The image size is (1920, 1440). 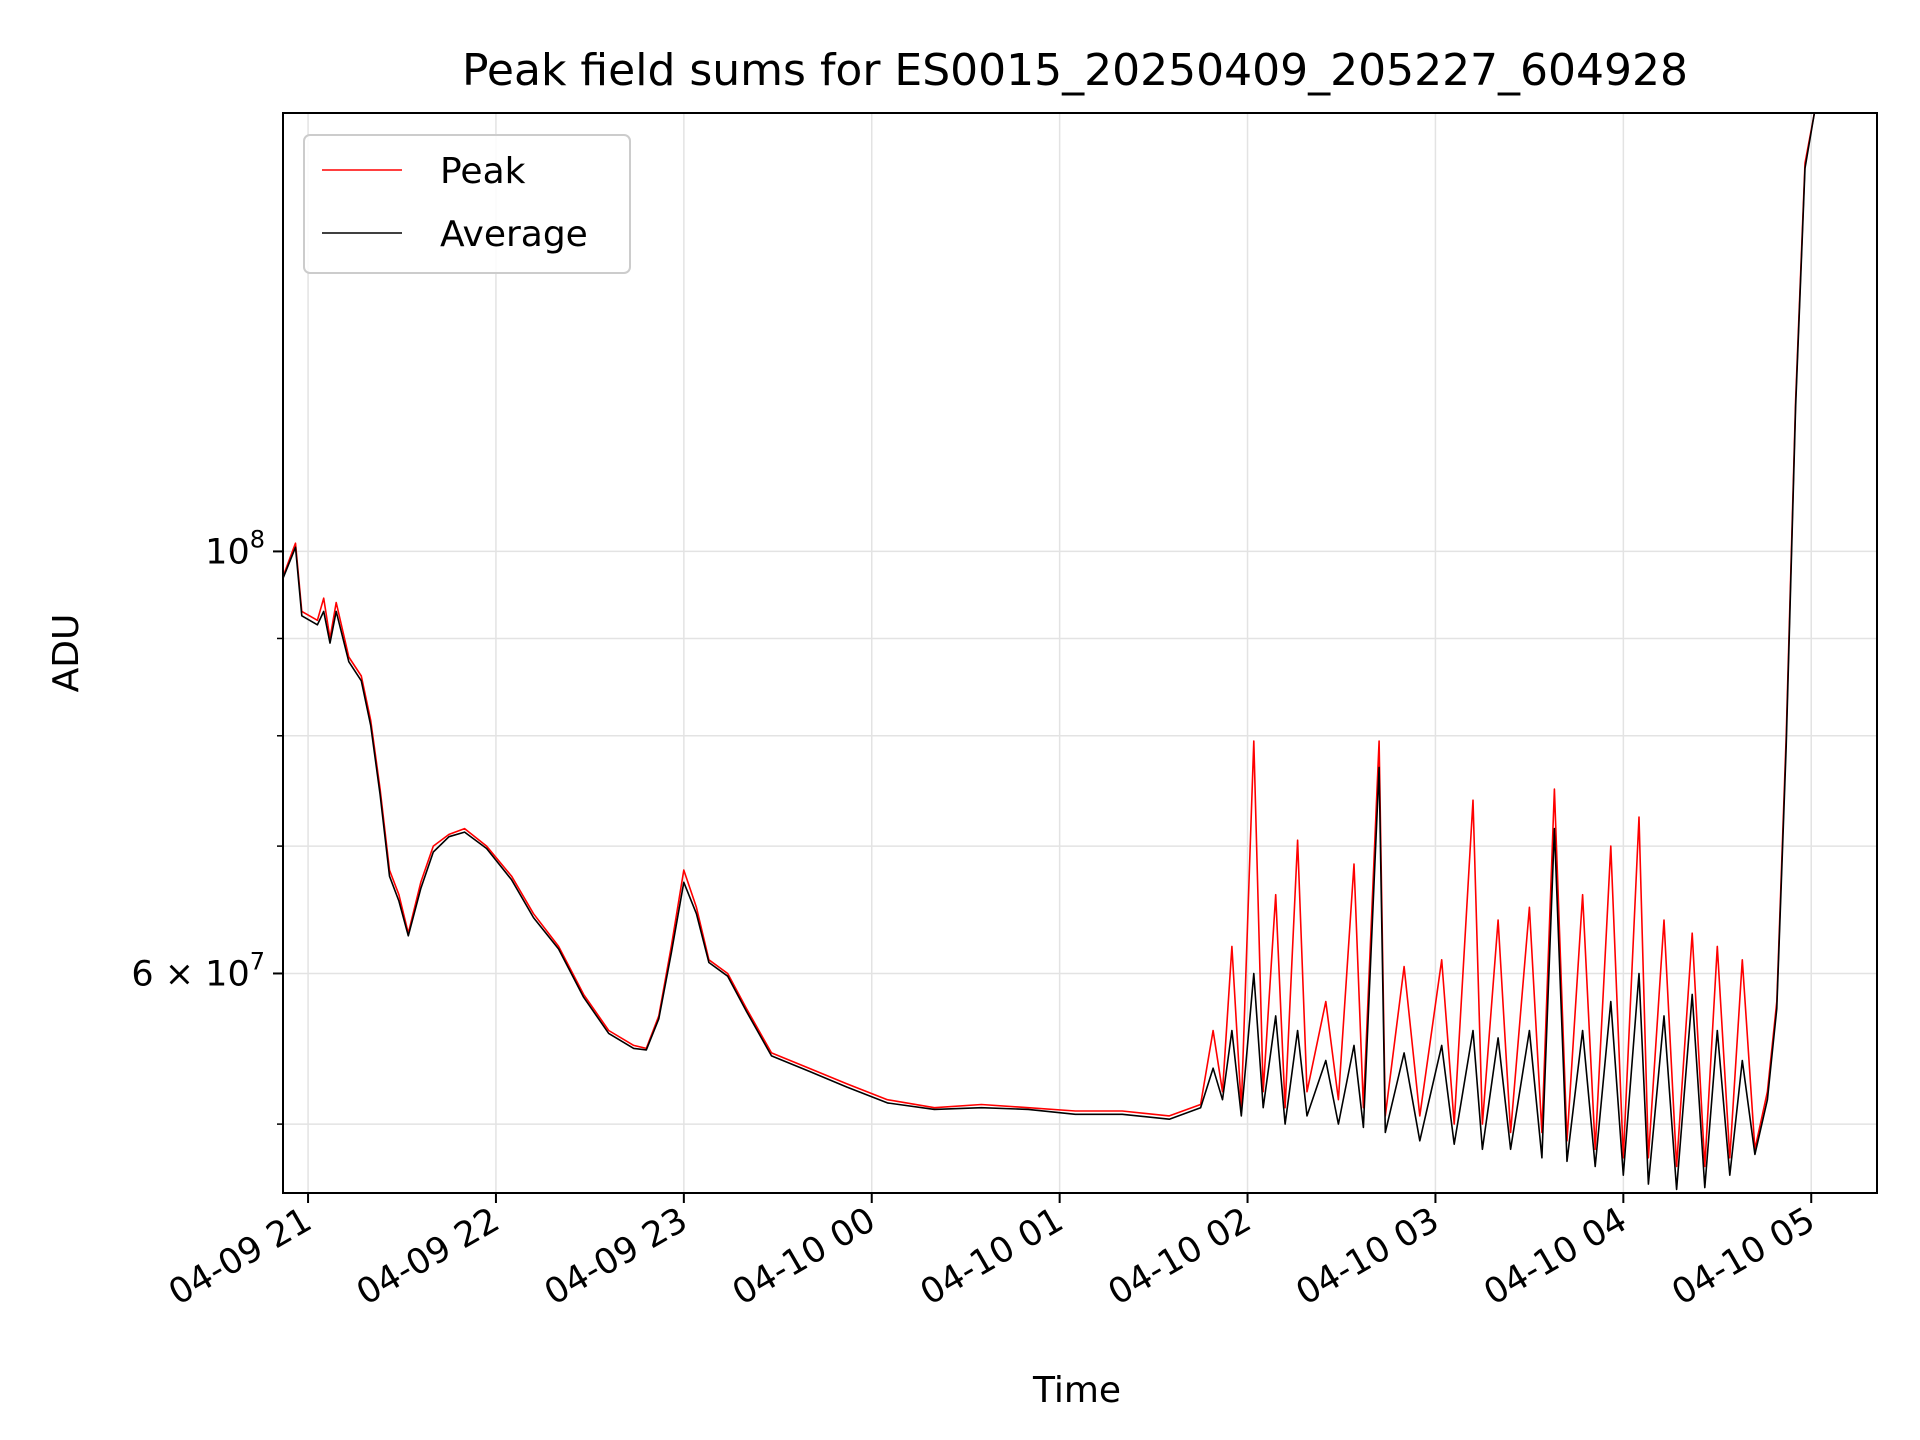 I want to click on legend-label-average: Average, so click(x=514, y=234).